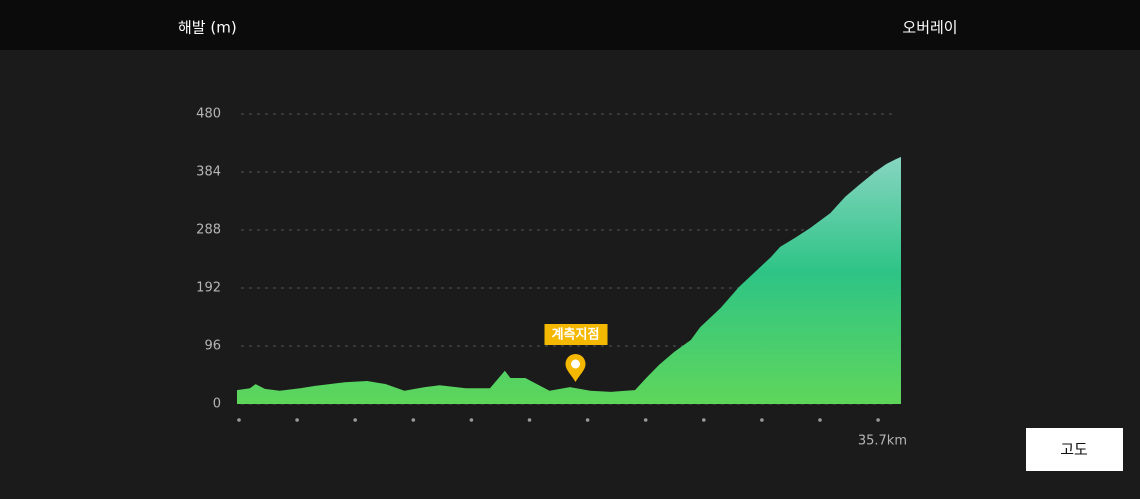 Image resolution: width=1140 pixels, height=499 pixels. Describe the element at coordinates (207, 28) in the screenshot. I see `y-axis-title: 해발 (m)` at that location.